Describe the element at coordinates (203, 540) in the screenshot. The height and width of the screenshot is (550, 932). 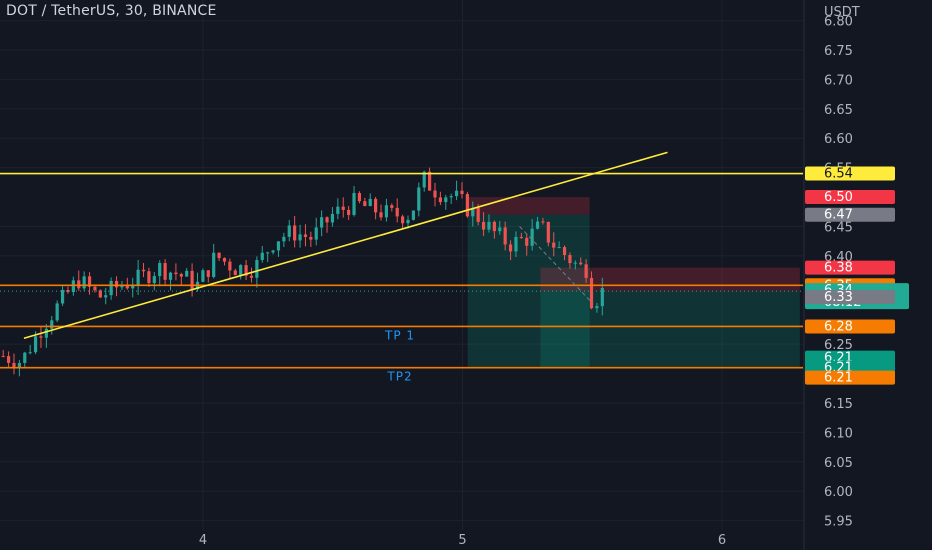
I see `x-tick-label: 4` at that location.